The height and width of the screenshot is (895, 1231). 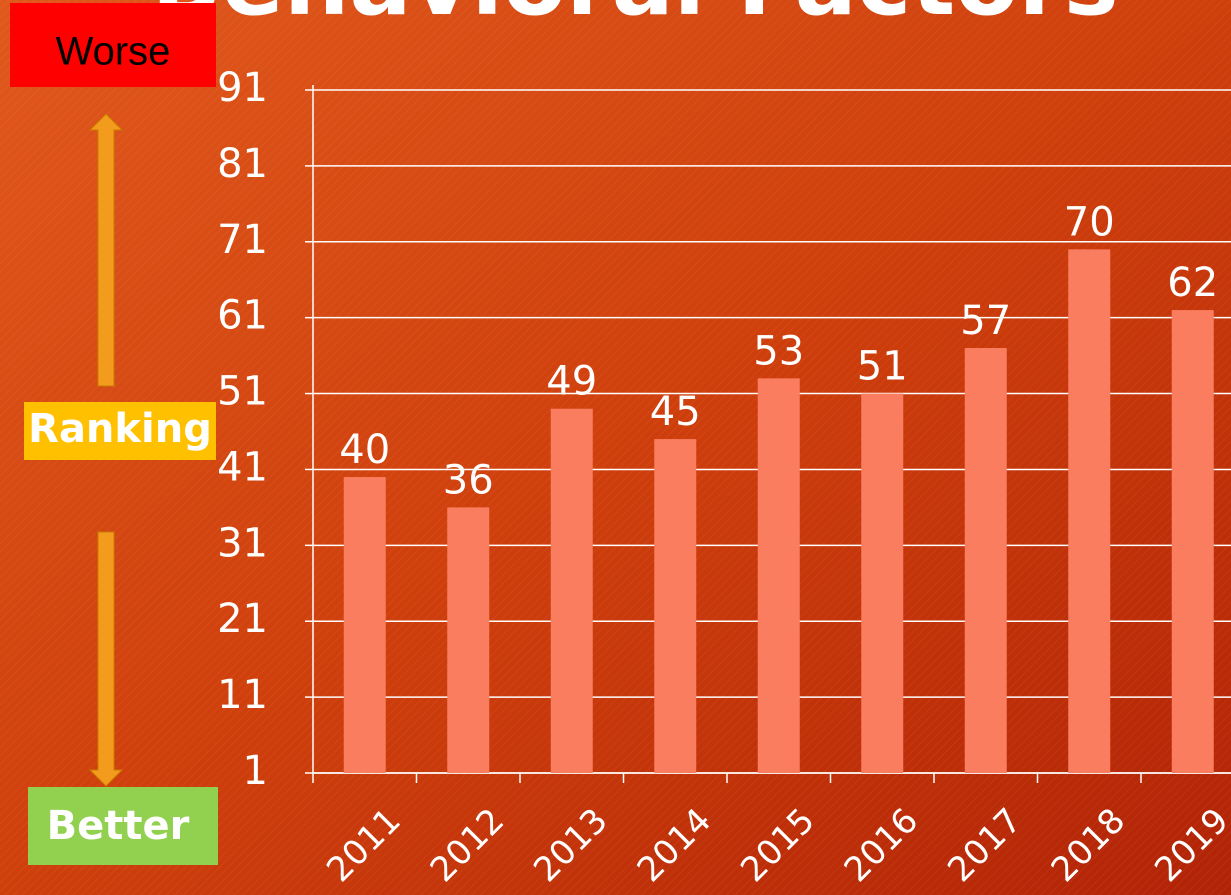 I want to click on data-label: 53, so click(x=778, y=351).